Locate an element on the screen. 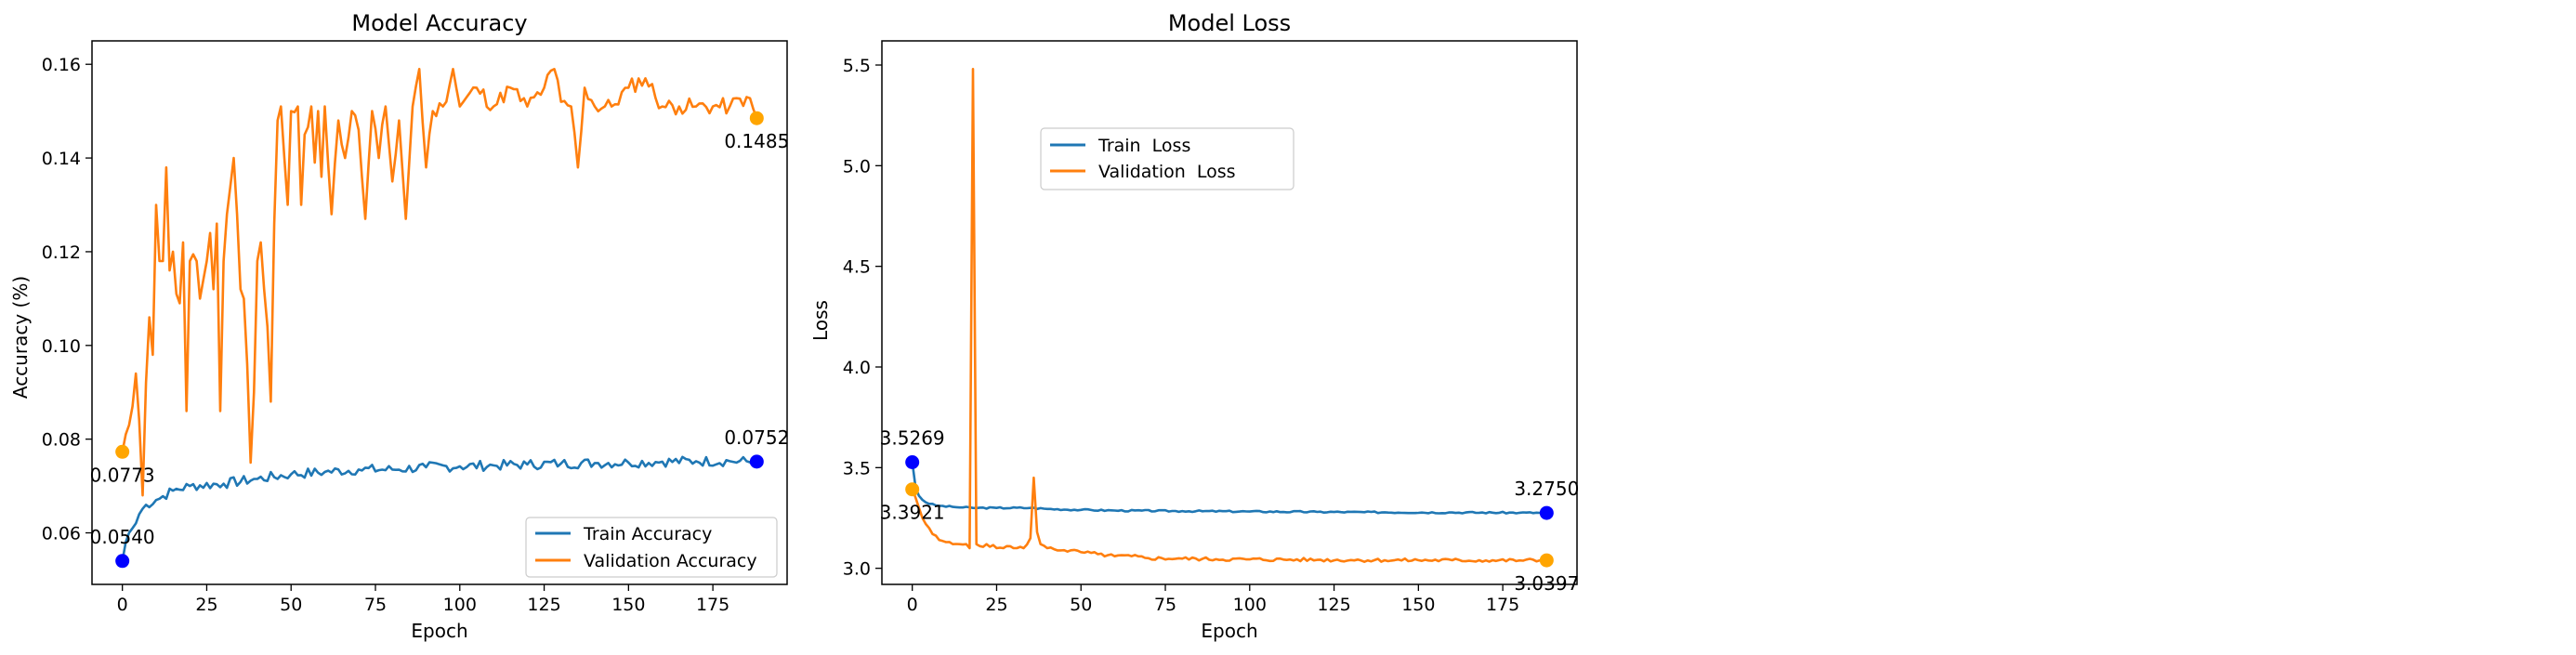  accuracy-y-axis-label: Accuracy (%) is located at coordinates (20, 337).